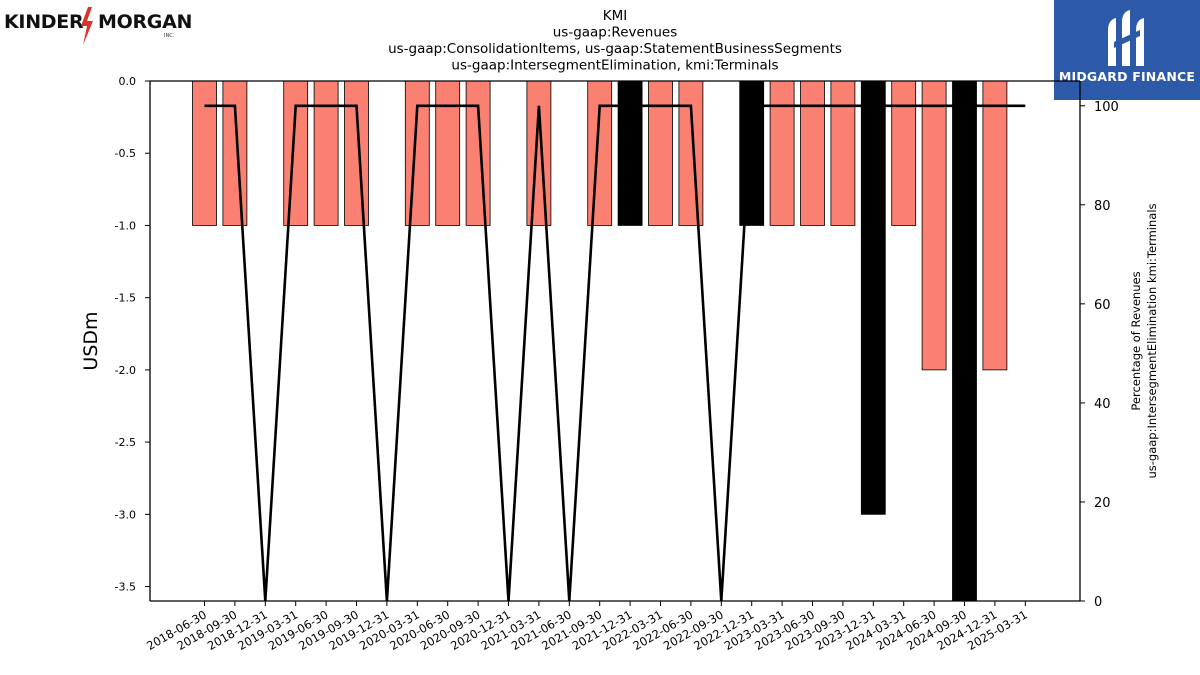 This screenshot has width=1200, height=675. Describe the element at coordinates (125, 298) in the screenshot. I see `y-tick-label: -1.5` at that location.